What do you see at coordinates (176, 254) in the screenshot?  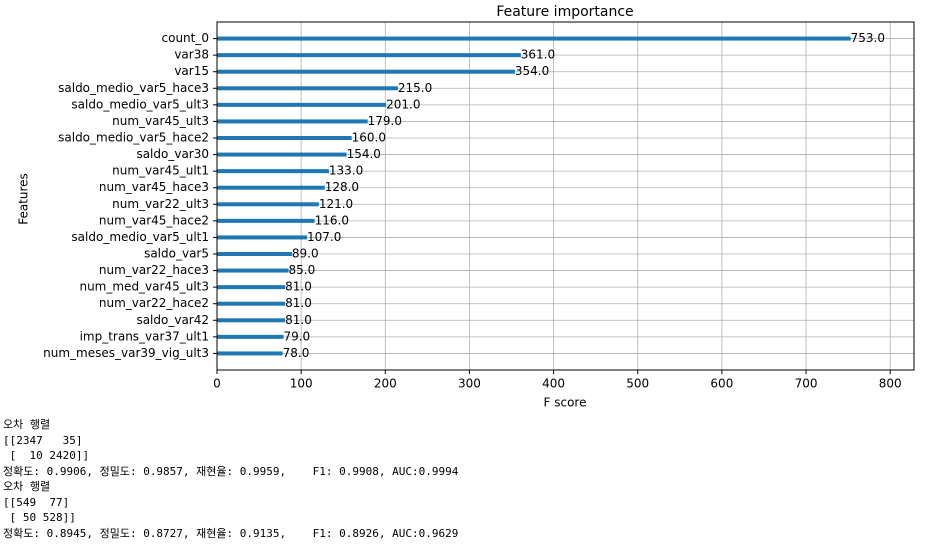 I see `y-tick-label: saldo_var5` at bounding box center [176, 254].